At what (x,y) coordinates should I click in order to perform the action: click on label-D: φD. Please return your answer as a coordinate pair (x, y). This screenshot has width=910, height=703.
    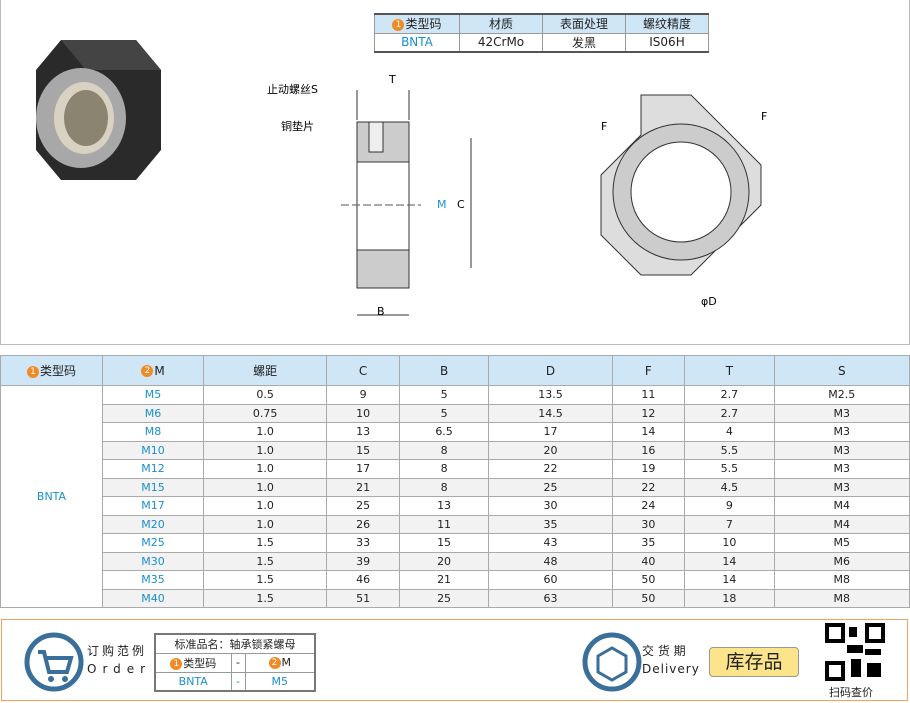
    Looking at the image, I should click on (709, 301).